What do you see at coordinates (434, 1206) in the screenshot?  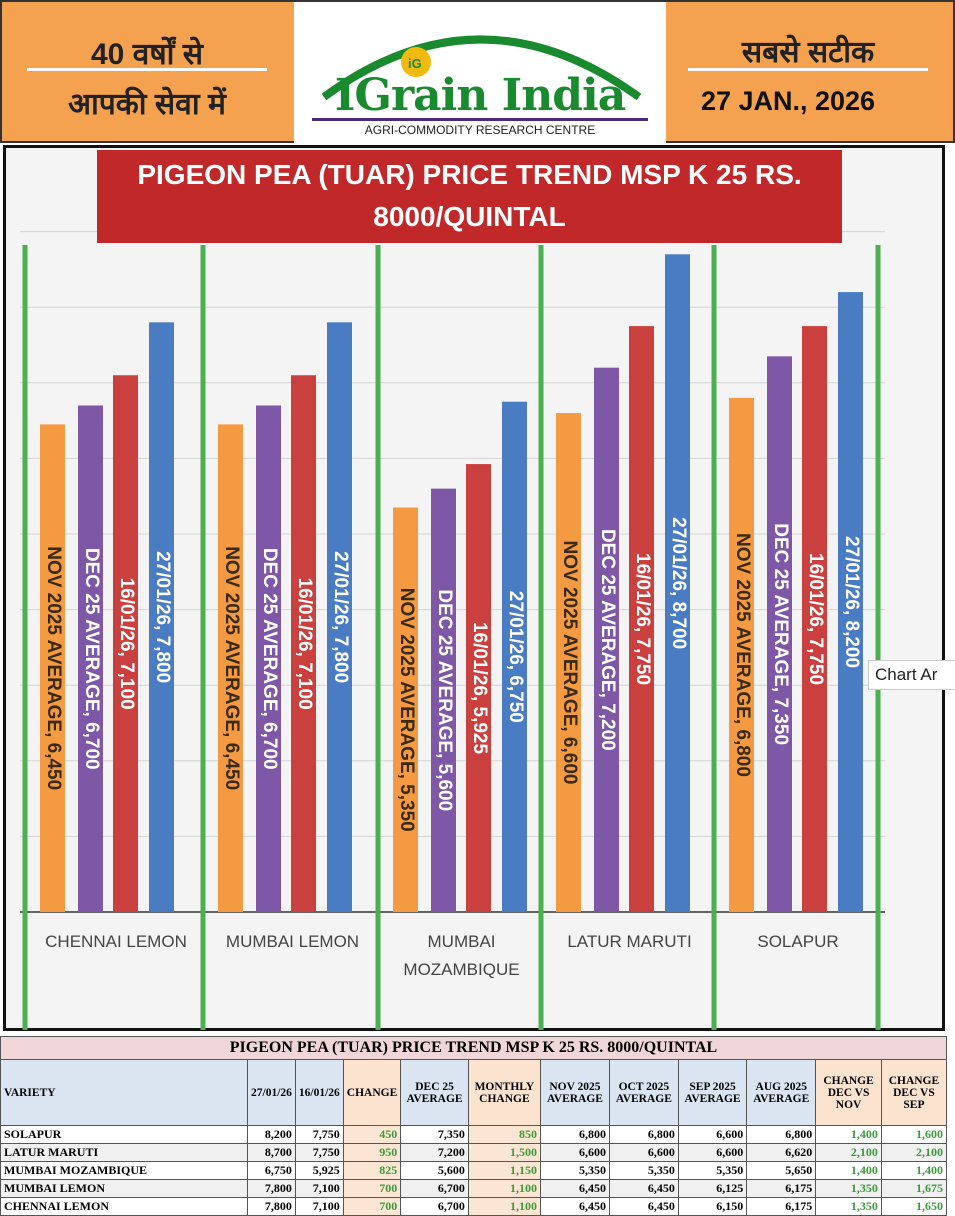 I see `value-cell: 6,700` at bounding box center [434, 1206].